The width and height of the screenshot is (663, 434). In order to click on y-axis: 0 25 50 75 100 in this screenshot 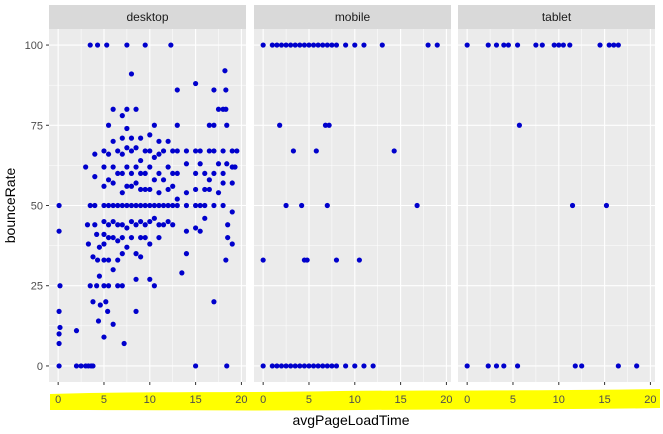, I will do `click(37, 206)`.